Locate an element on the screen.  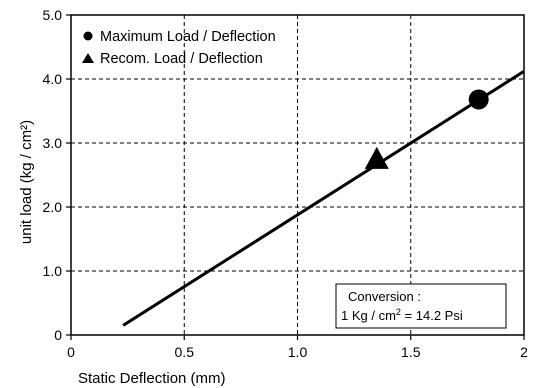
x-tick-label-1: 0.5 is located at coordinates (185, 352).